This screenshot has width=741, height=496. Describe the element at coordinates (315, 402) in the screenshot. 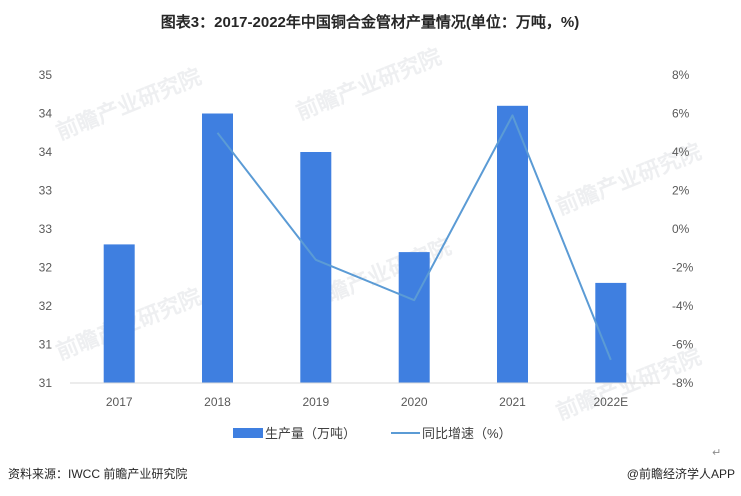

I see `x-tick-label: 2019` at that location.